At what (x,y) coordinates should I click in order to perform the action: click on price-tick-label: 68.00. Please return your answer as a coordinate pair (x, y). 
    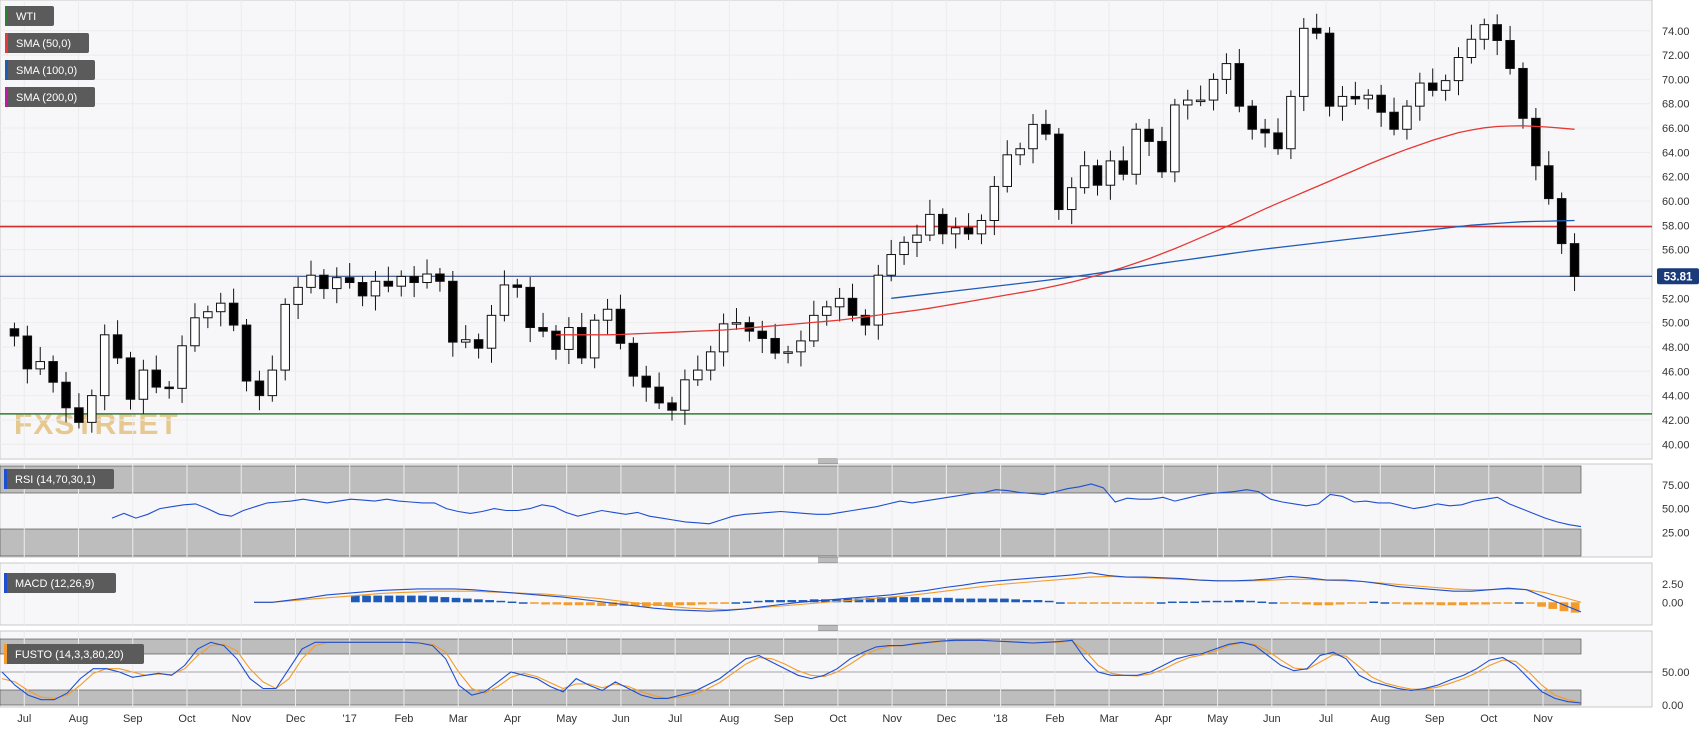
    Looking at the image, I should click on (1676, 105).